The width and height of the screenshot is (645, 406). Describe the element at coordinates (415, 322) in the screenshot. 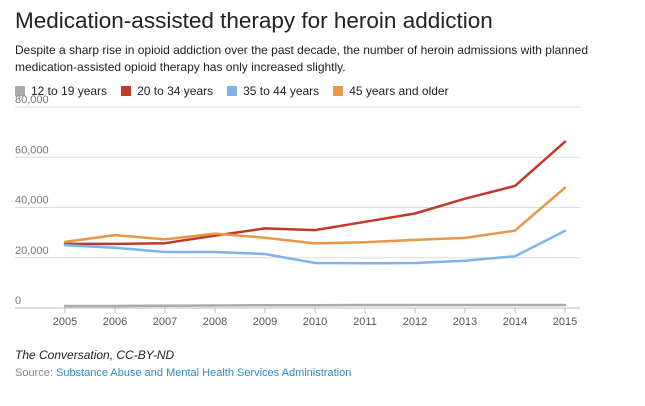

I see `x-tick-label: 2012` at that location.